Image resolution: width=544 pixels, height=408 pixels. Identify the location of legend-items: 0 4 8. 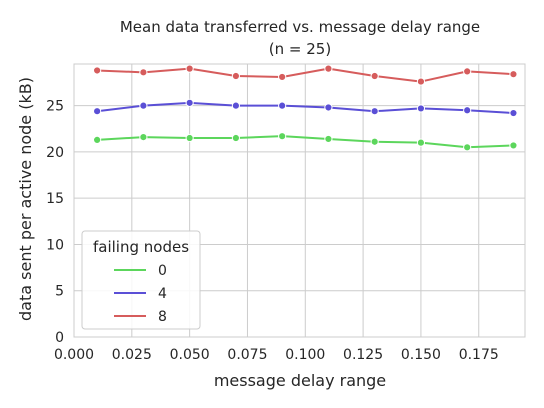
(140, 294).